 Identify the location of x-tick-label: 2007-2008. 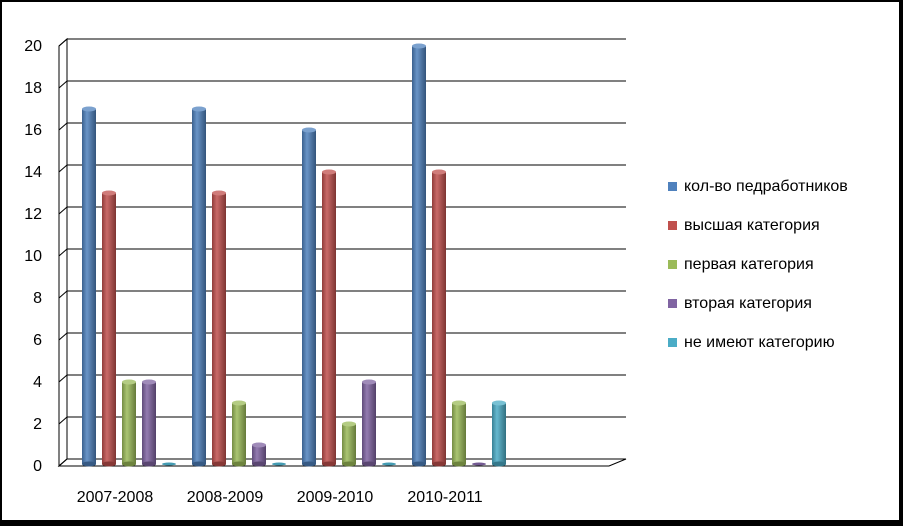
(115, 497).